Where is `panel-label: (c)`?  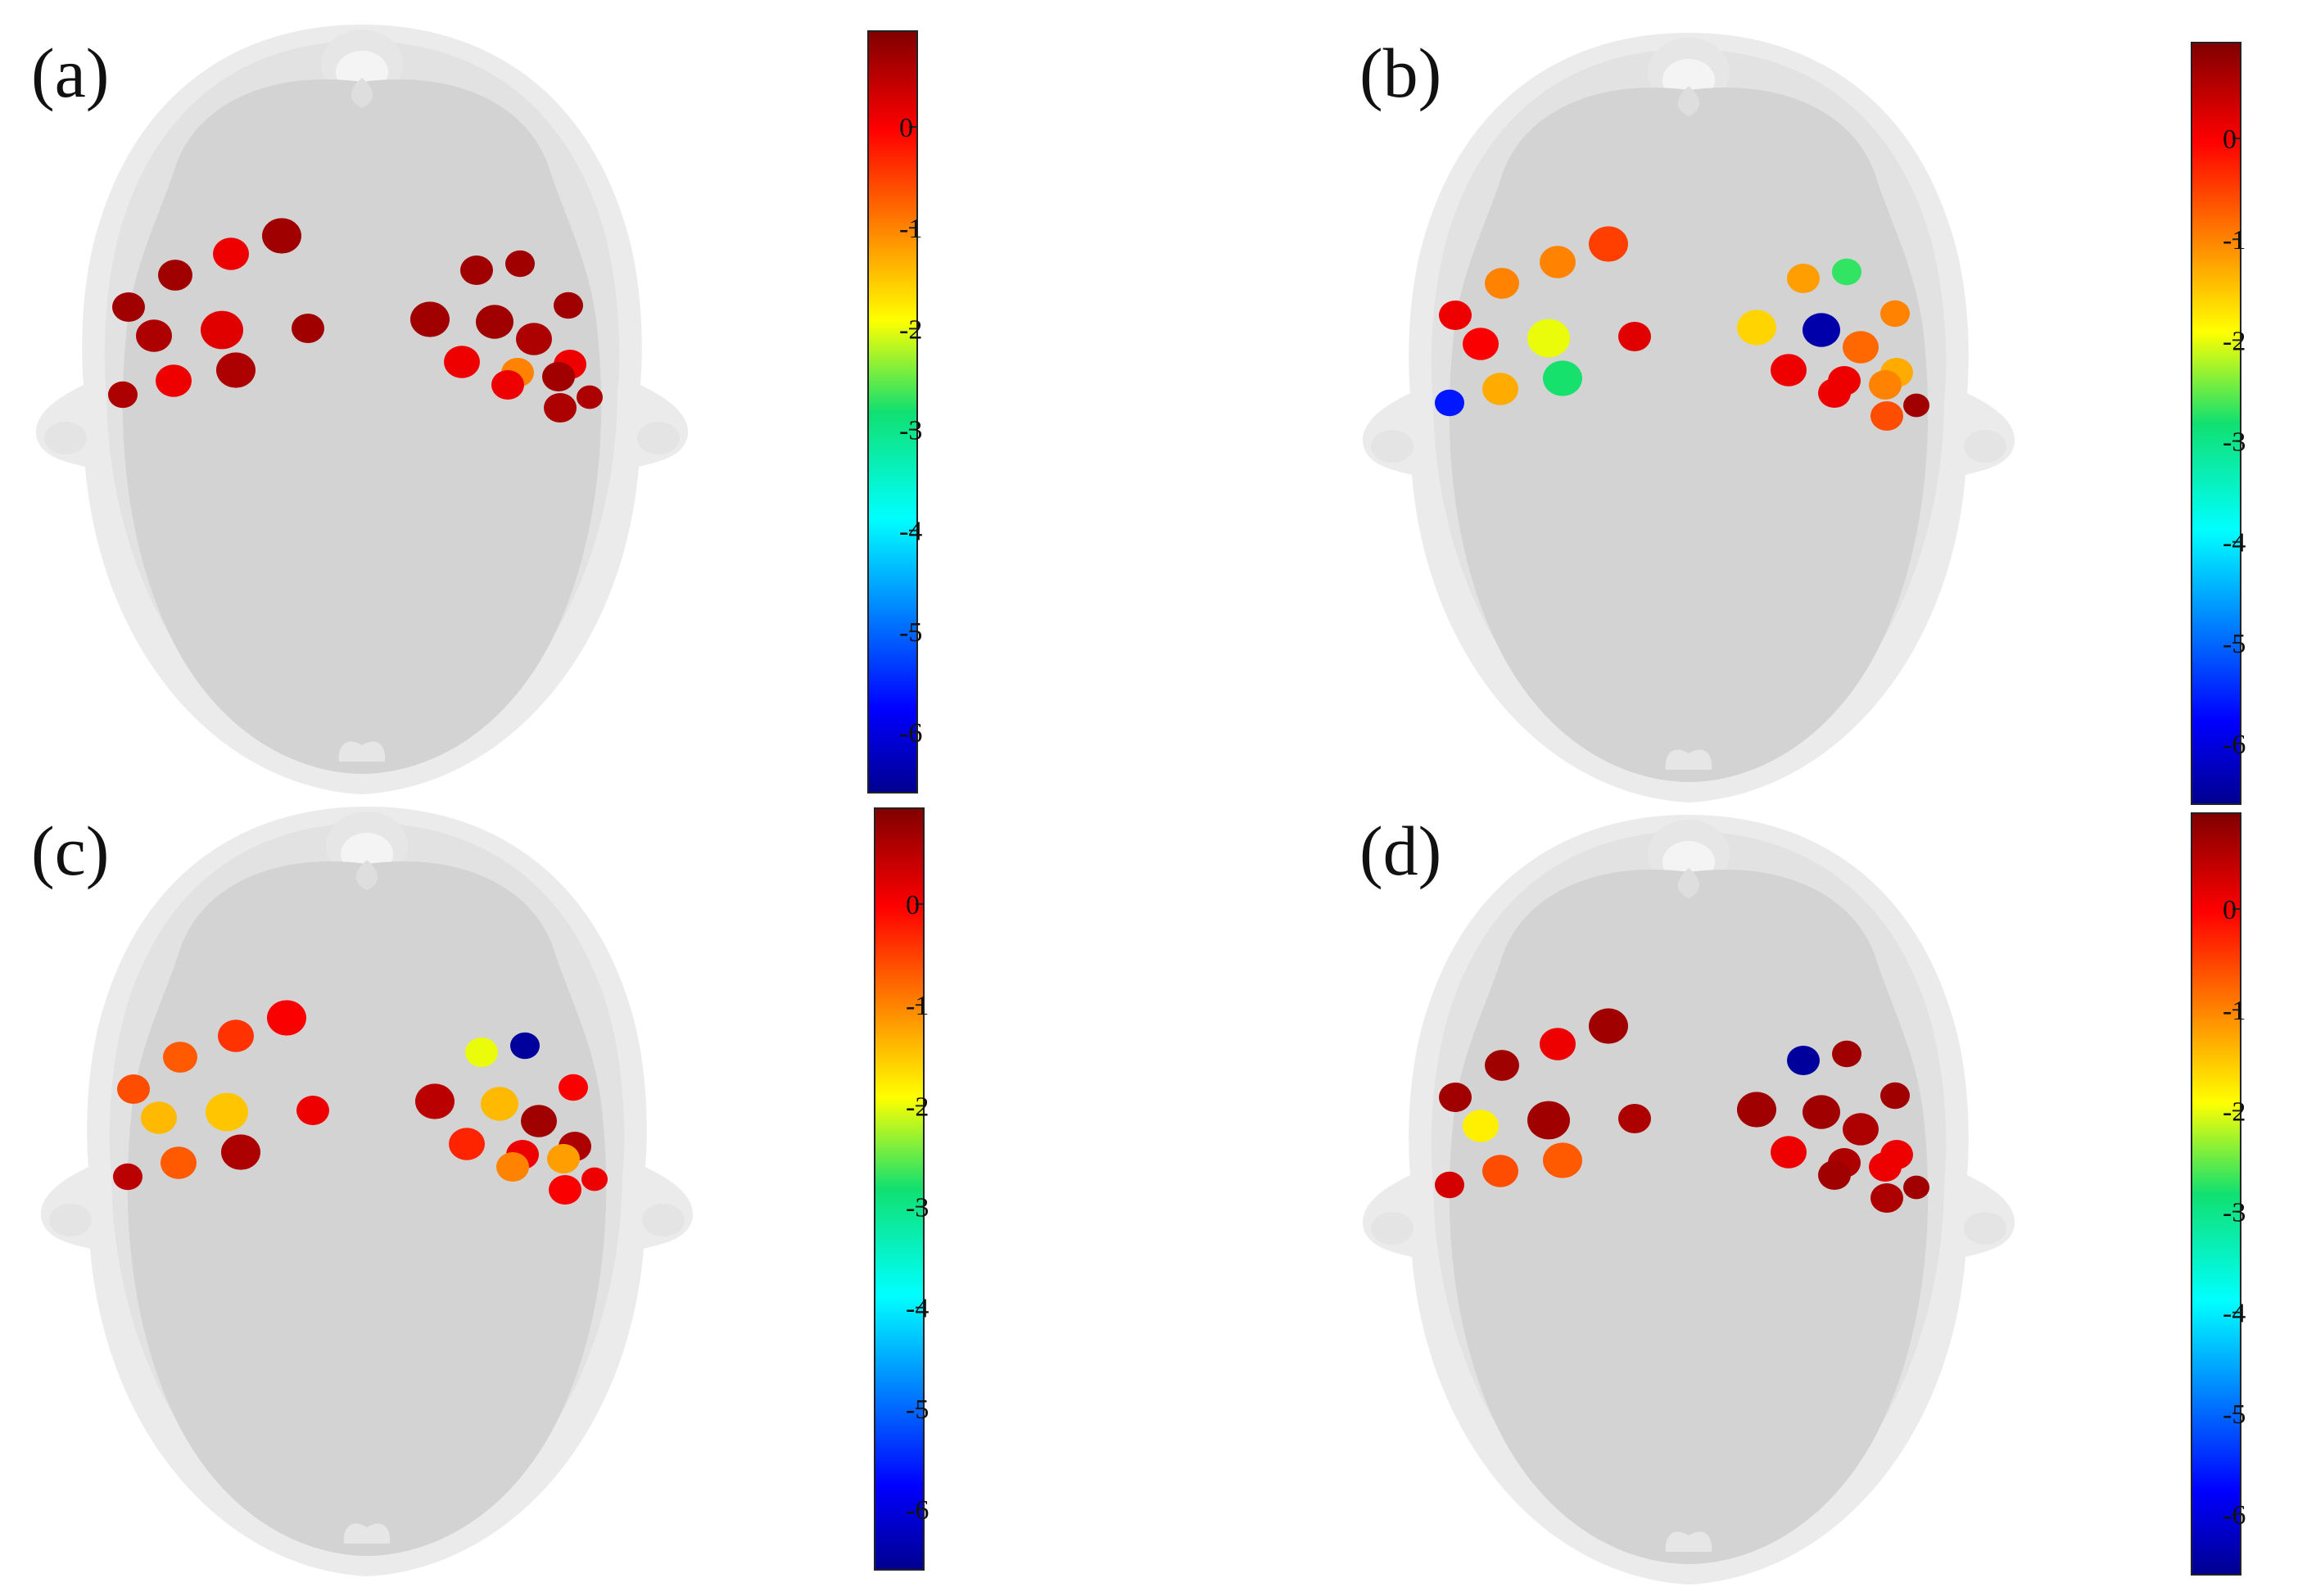
panel-label: (c) is located at coordinates (70, 851).